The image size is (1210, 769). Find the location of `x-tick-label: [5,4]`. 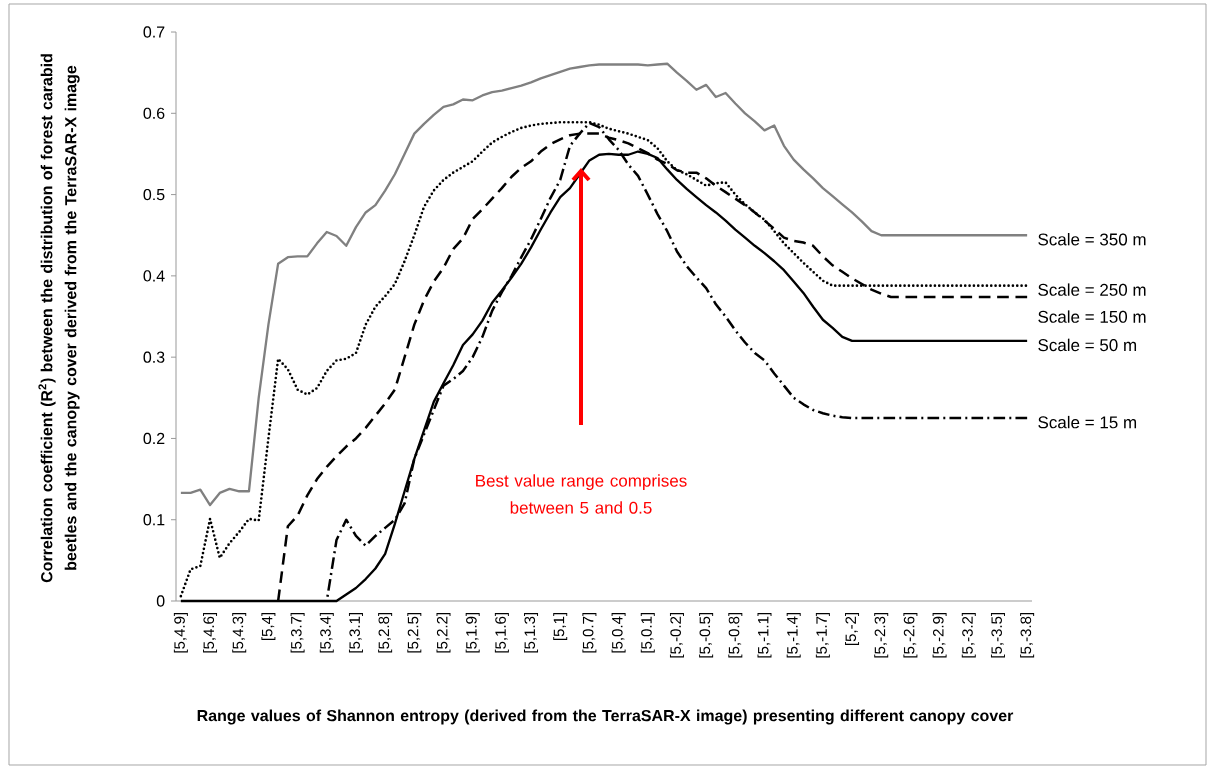

x-tick-label: [5,4] is located at coordinates (268, 626).